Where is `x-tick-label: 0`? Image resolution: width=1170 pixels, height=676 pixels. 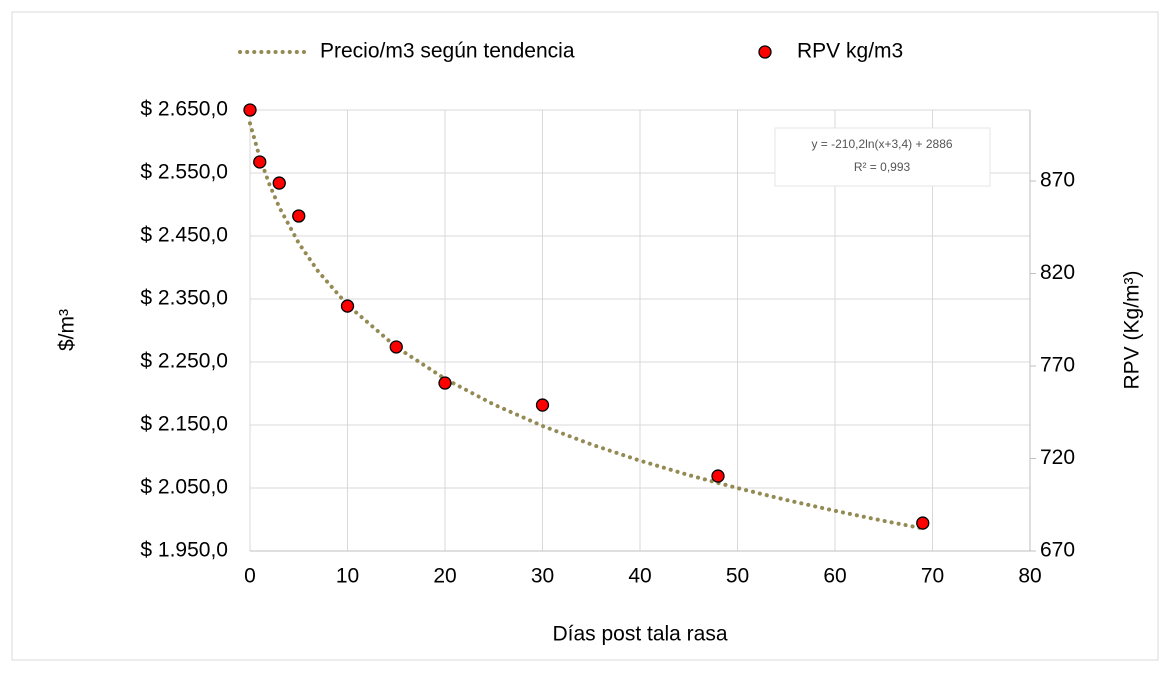
x-tick-label: 0 is located at coordinates (250, 576).